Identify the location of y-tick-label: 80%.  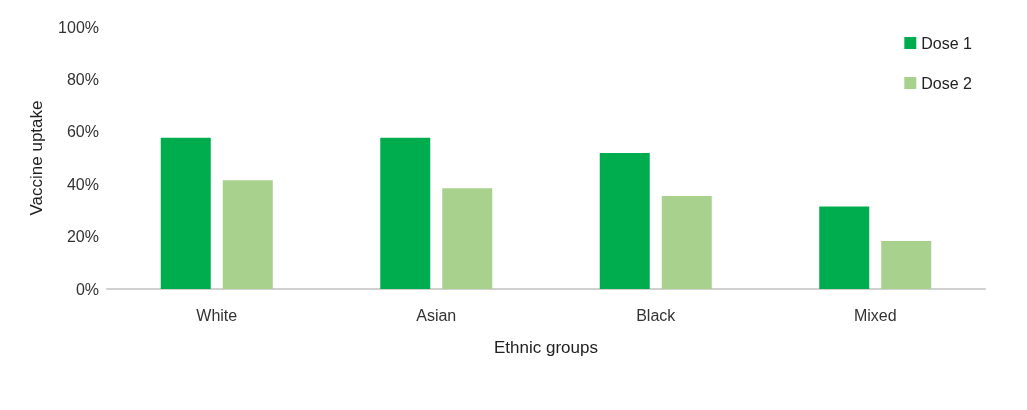
(82, 79).